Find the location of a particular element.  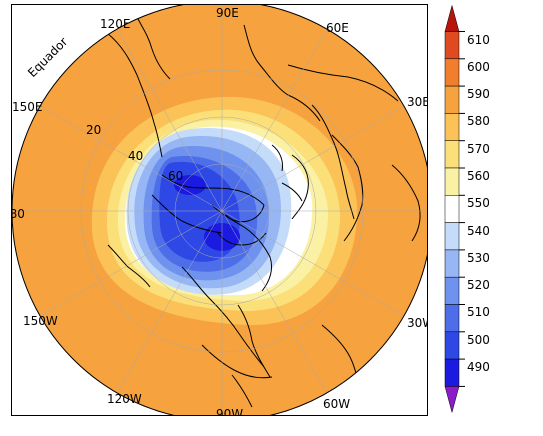

colorbar-tick-540: 540 is located at coordinates (478, 231).